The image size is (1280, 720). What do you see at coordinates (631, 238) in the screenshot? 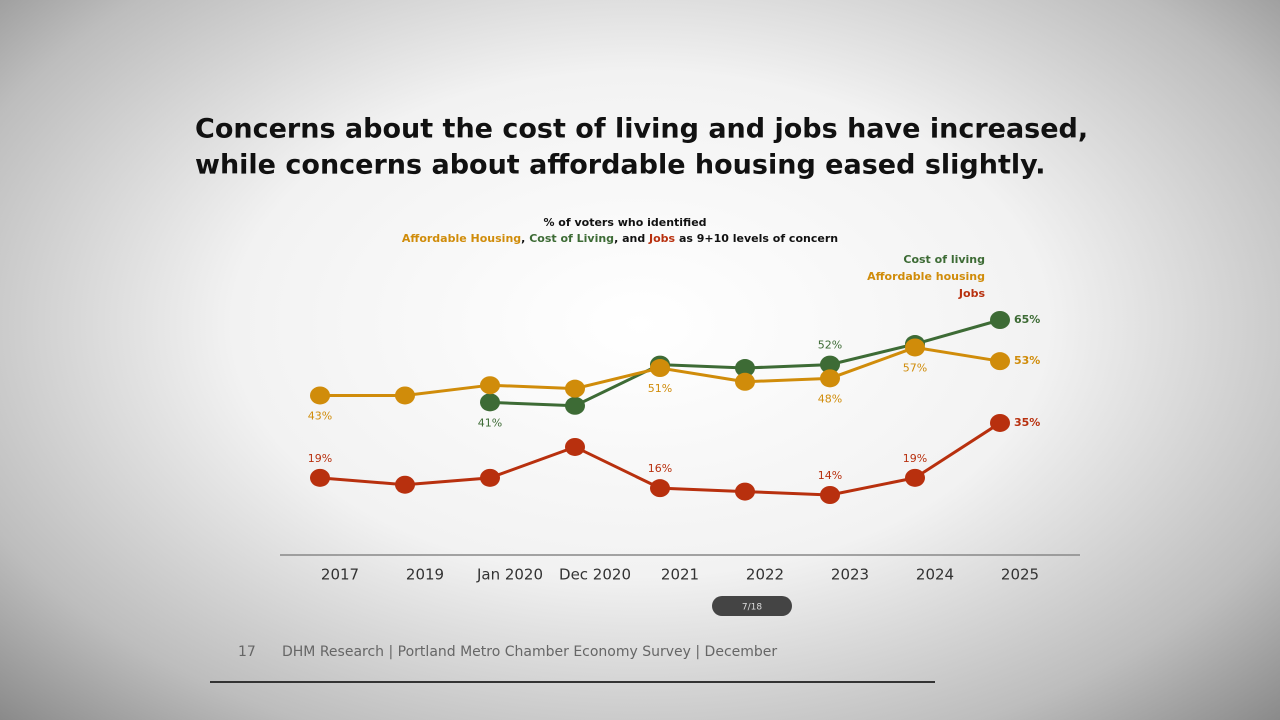
I see `subtitle-part: , and` at bounding box center [631, 238].